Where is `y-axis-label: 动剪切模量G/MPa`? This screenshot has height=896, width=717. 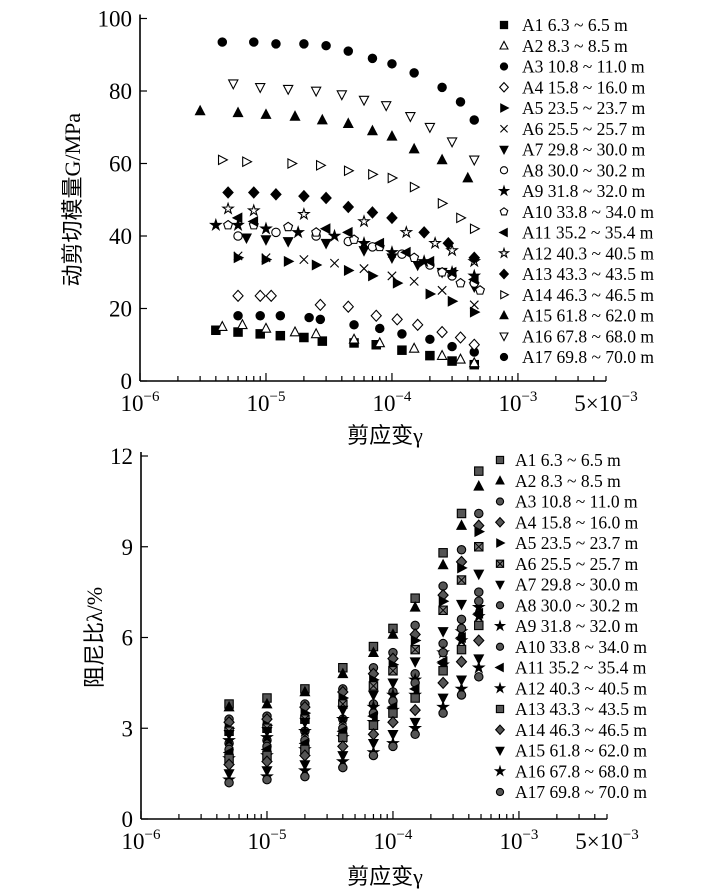
y-axis-label: 动剪切模量G/MPa is located at coordinates (72, 200).